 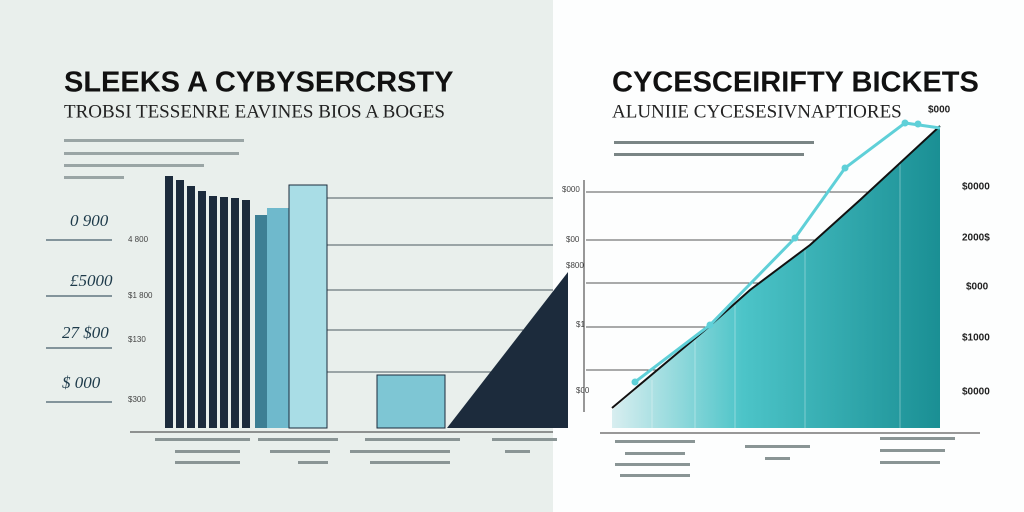 What do you see at coordinates (138, 239) in the screenshot?
I see `axis-label: 4 800` at bounding box center [138, 239].